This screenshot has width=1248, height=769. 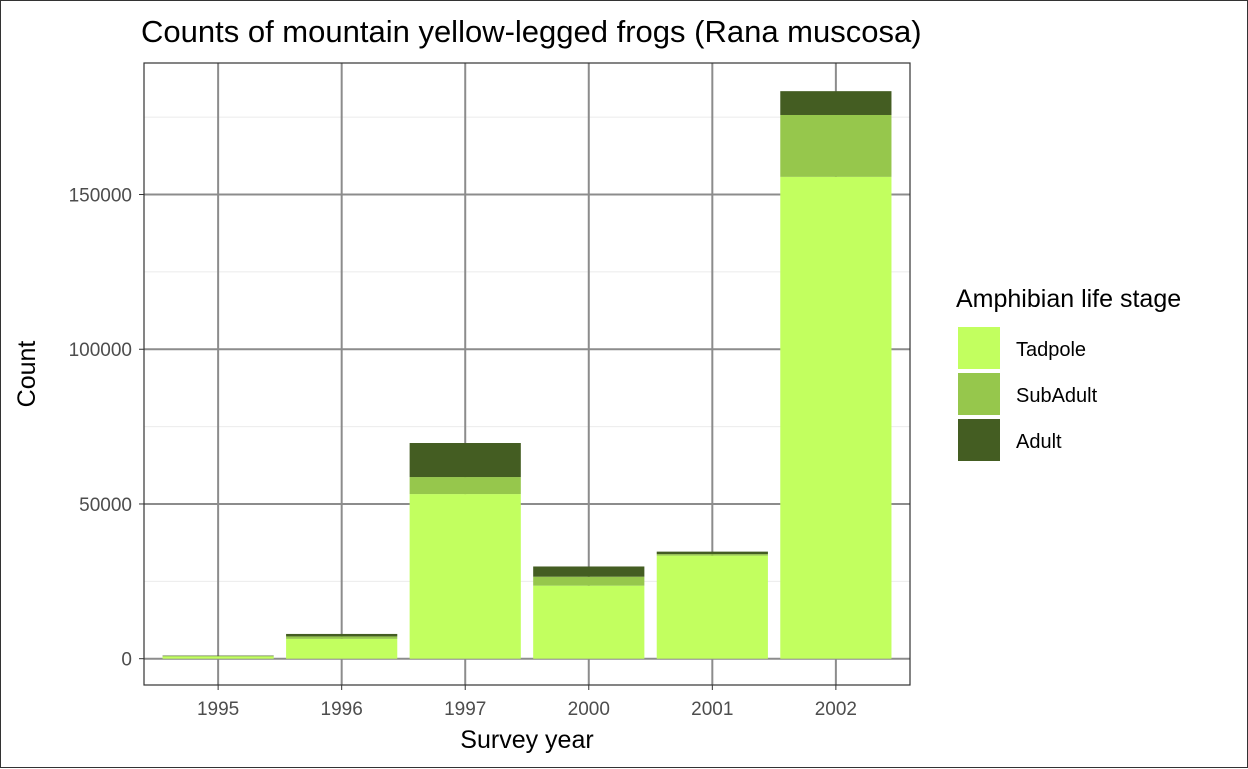 I want to click on x-axis-title: Survey year, so click(x=526, y=740).